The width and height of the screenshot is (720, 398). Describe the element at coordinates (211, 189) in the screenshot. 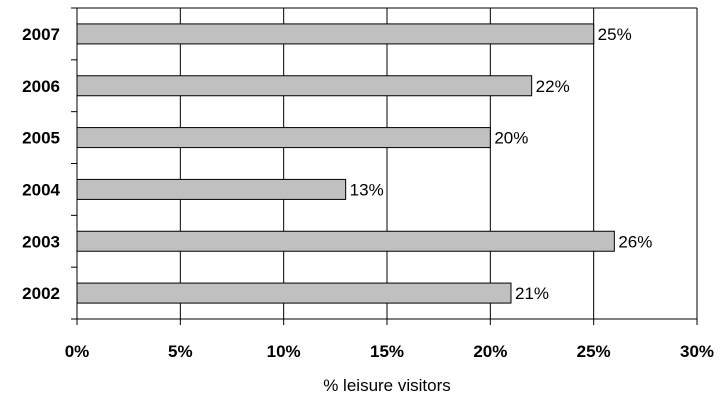

I see `bar-2004` at that location.